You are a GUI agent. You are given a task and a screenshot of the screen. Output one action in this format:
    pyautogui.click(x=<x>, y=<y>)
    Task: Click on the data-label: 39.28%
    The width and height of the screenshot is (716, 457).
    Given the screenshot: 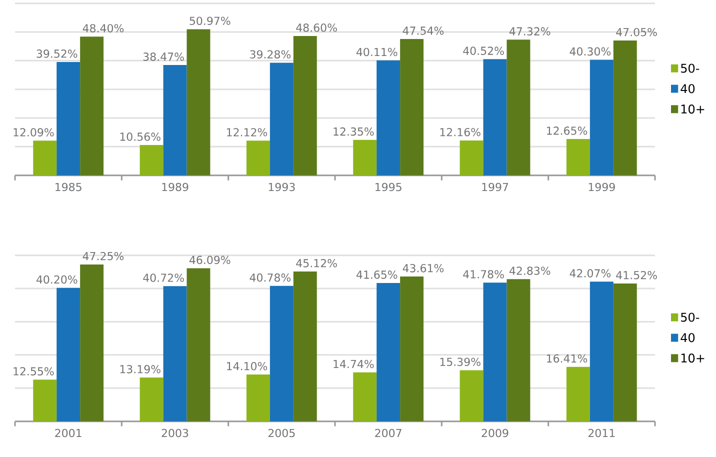 What is the action you would take?
    pyautogui.click(x=270, y=54)
    